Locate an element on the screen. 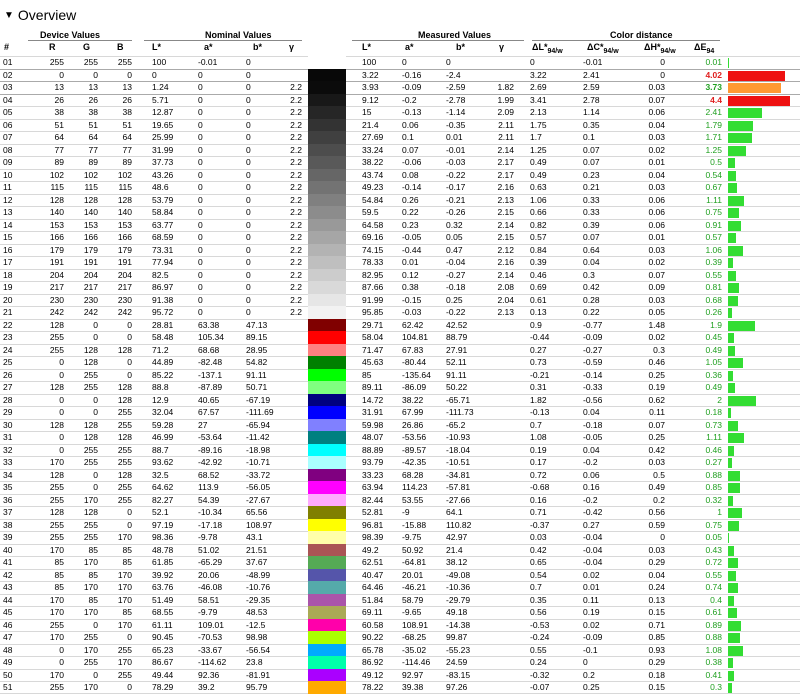 This screenshot has height=694, width=800. cell-r: 0 is located at coordinates (61, 449).